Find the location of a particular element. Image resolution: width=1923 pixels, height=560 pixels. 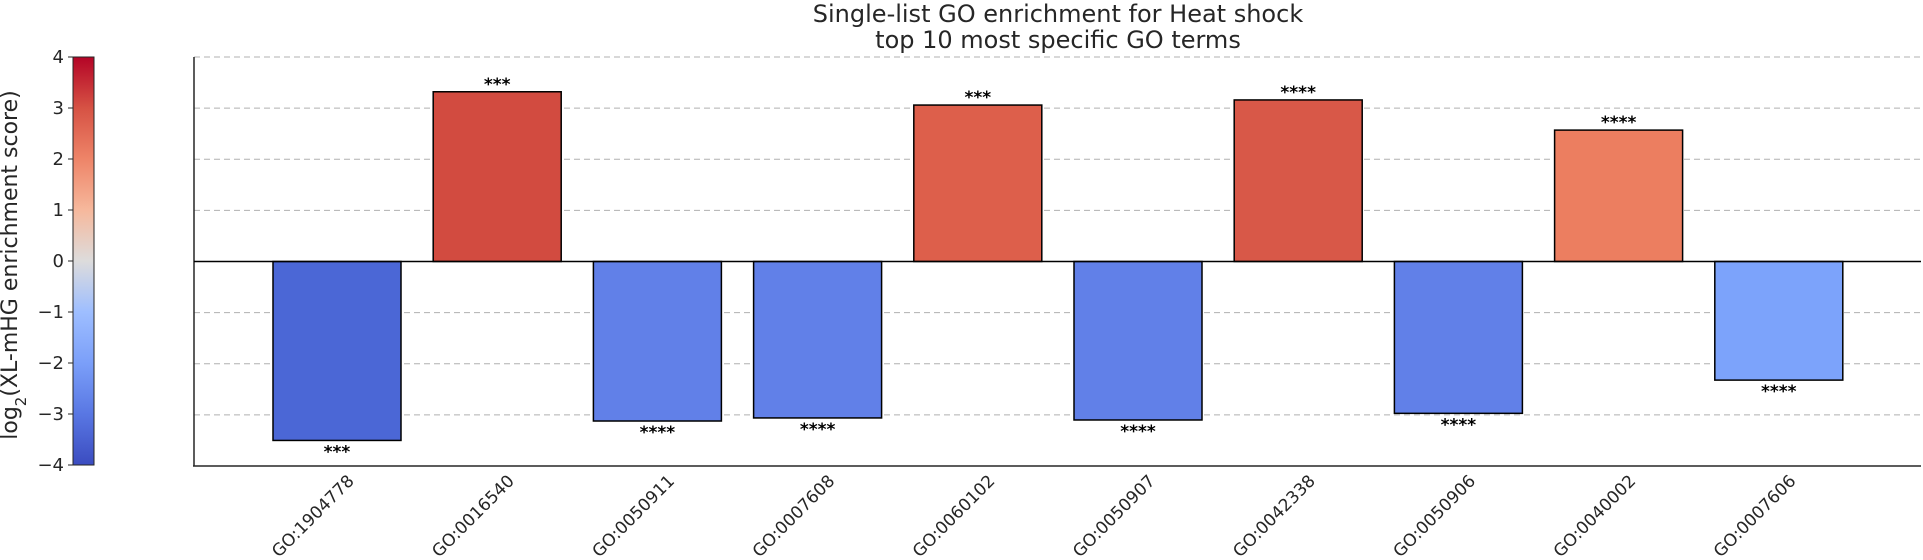

x-tick-label: GO:0050907 is located at coordinates (1114, 515).